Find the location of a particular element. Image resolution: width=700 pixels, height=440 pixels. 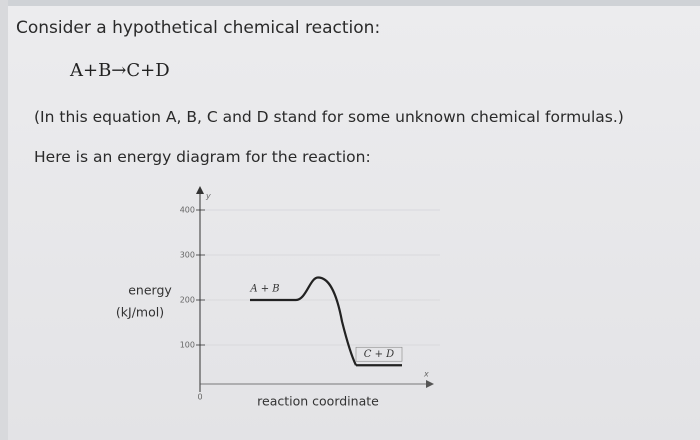

product-label: C + D is located at coordinates (379, 354).